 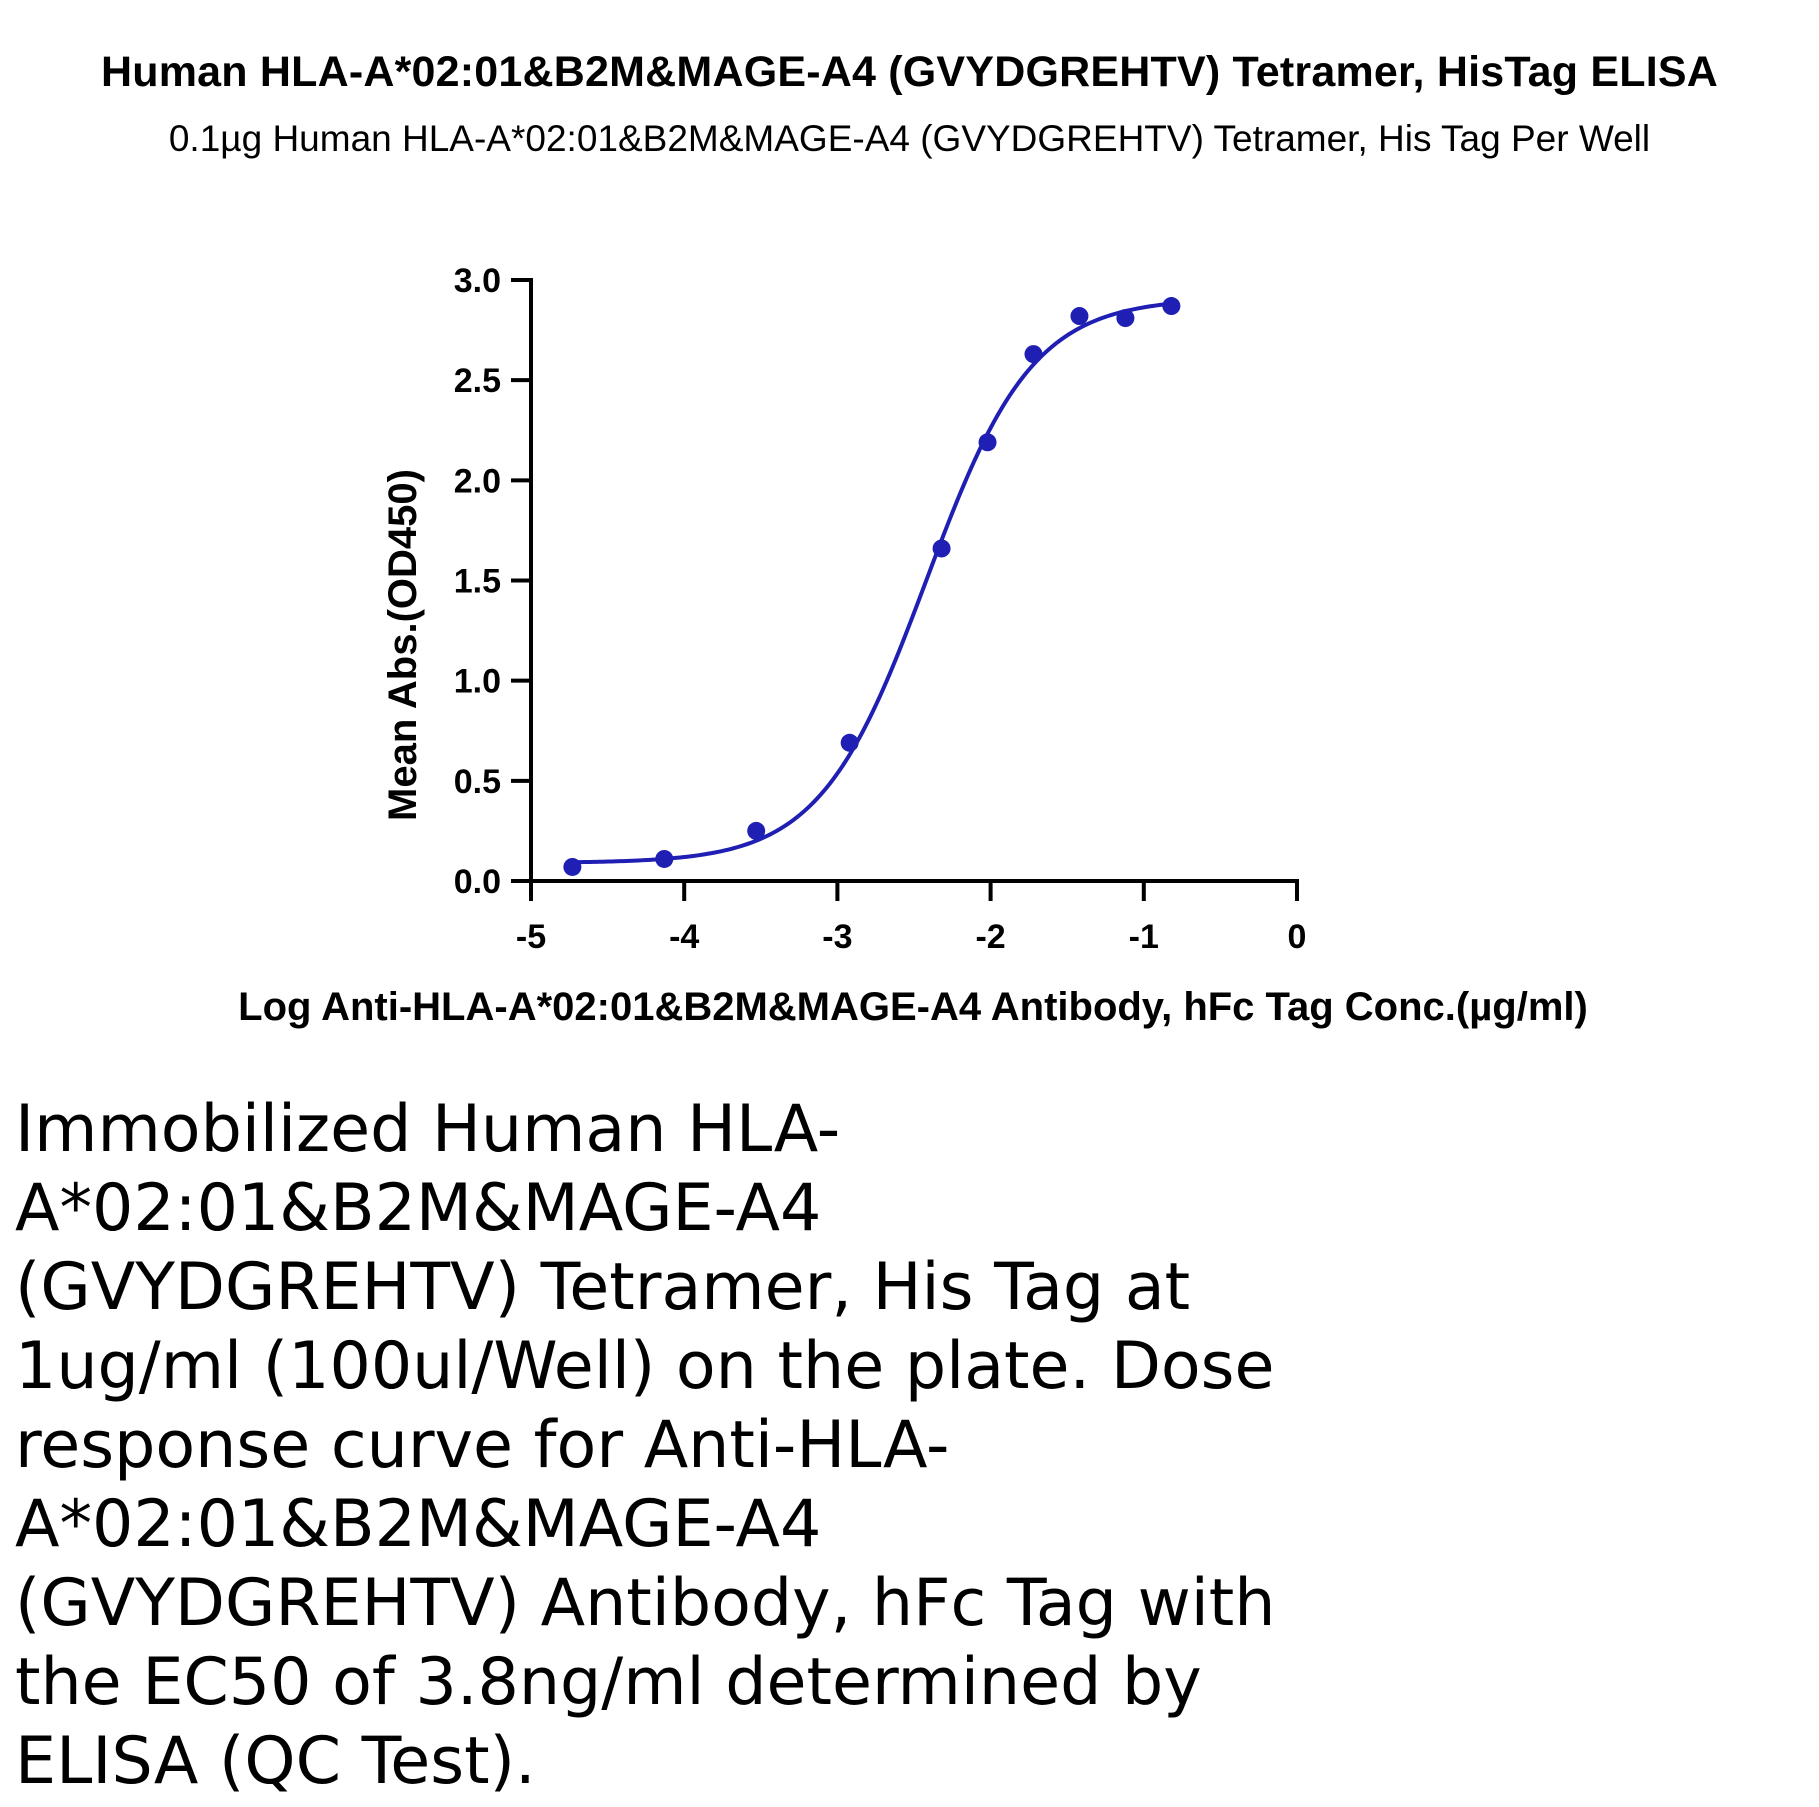 I want to click on x-tick-label: -3, so click(x=837, y=937).